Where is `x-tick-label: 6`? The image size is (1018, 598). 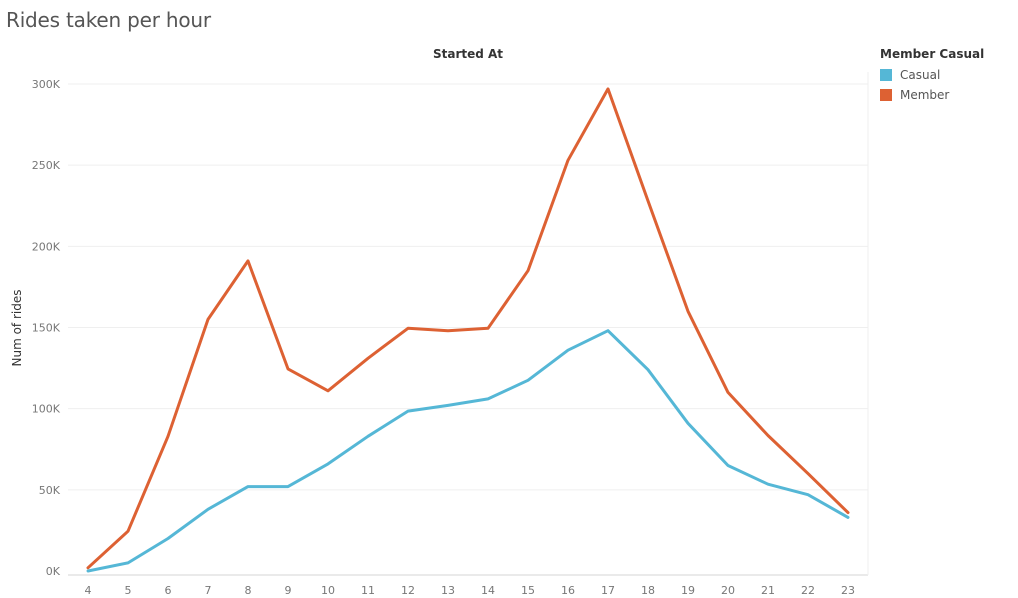 x-tick-label: 6 is located at coordinates (168, 590).